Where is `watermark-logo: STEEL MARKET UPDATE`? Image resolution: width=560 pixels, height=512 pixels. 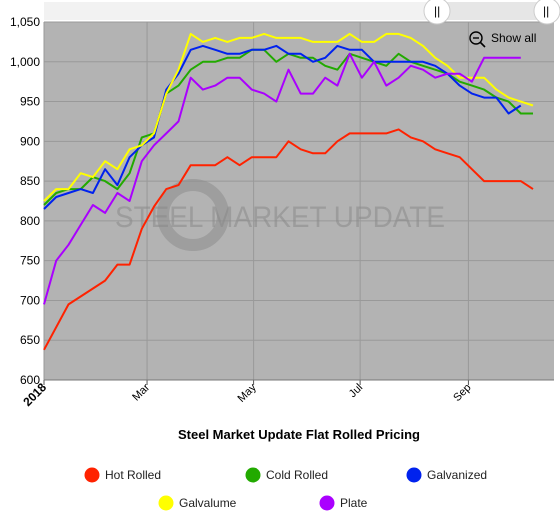
watermark-logo: STEEL MARKET UPDATE is located at coordinates (280, 215).